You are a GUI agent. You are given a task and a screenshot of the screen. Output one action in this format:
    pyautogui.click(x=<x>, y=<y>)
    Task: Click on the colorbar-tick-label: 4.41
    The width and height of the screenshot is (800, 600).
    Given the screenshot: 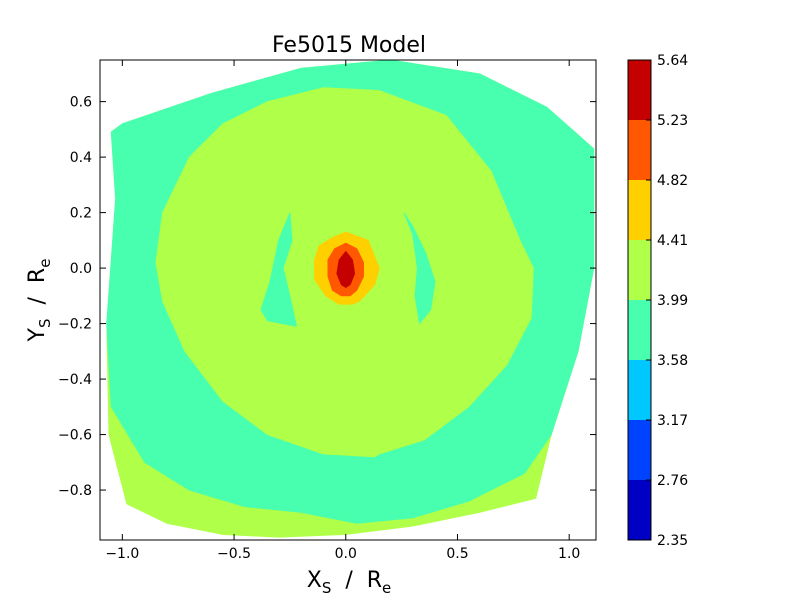 What is the action you would take?
    pyautogui.click(x=672, y=241)
    